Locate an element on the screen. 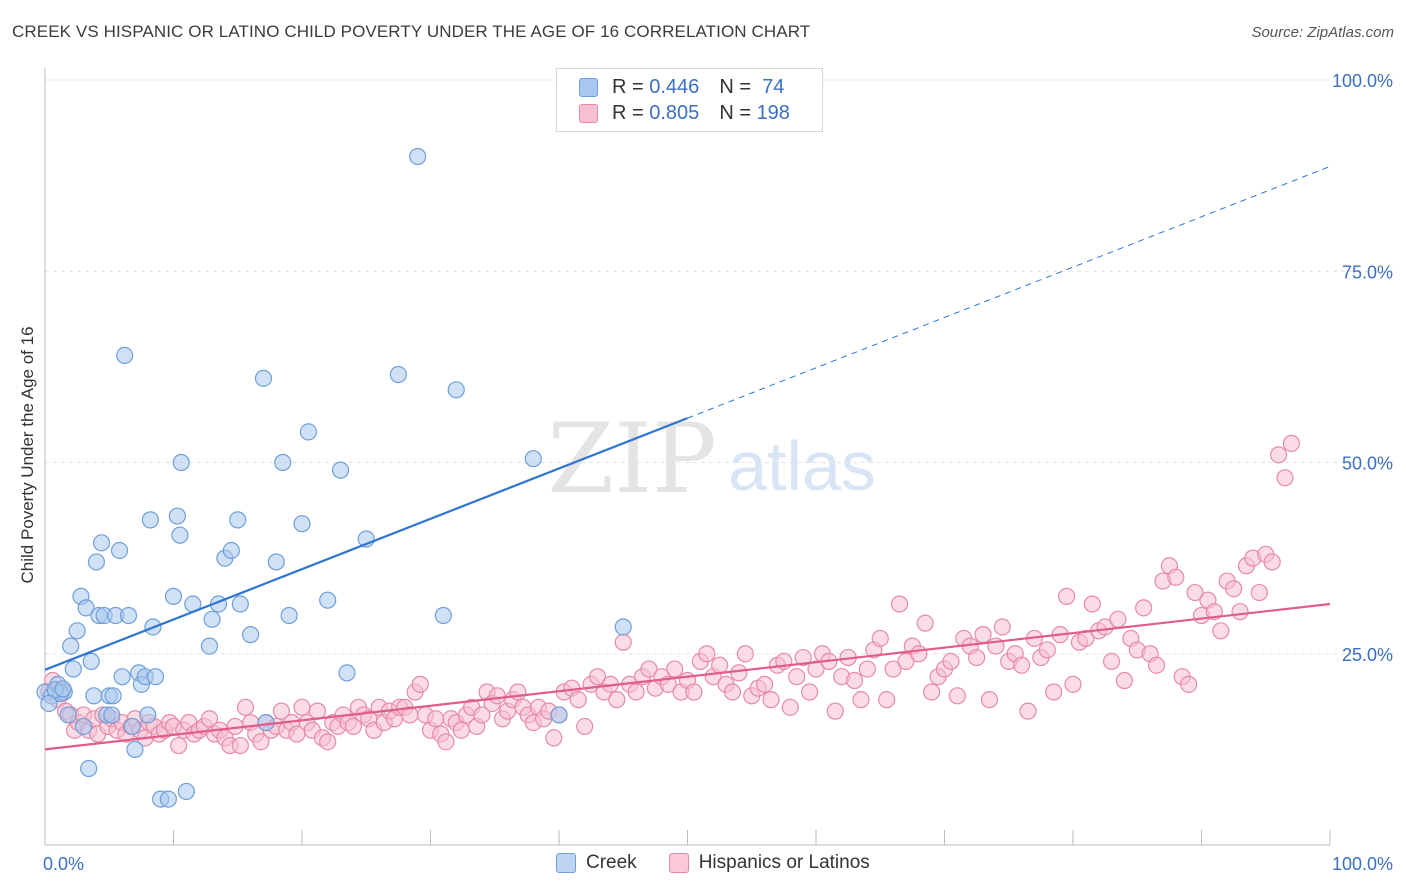 This screenshot has height=892, width=1406. y-axis-label: Child Poverty Under the Age of 16 is located at coordinates (27, 455).